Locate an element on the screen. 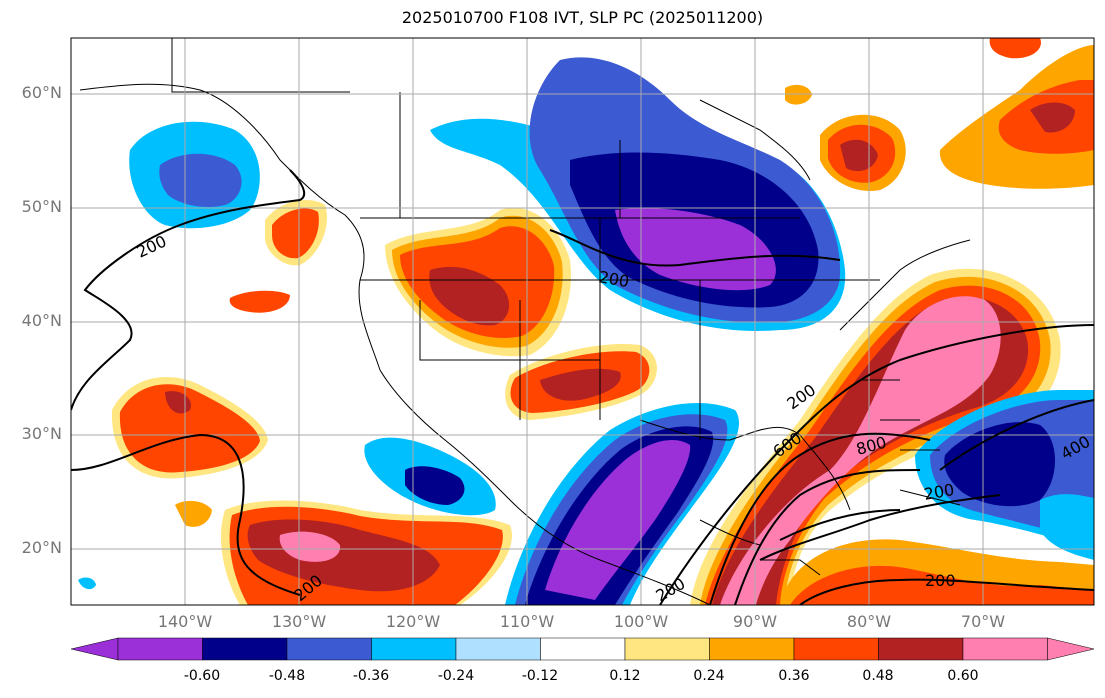 The height and width of the screenshot is (698, 1105). lon-label: 130°W is located at coordinates (299, 621).